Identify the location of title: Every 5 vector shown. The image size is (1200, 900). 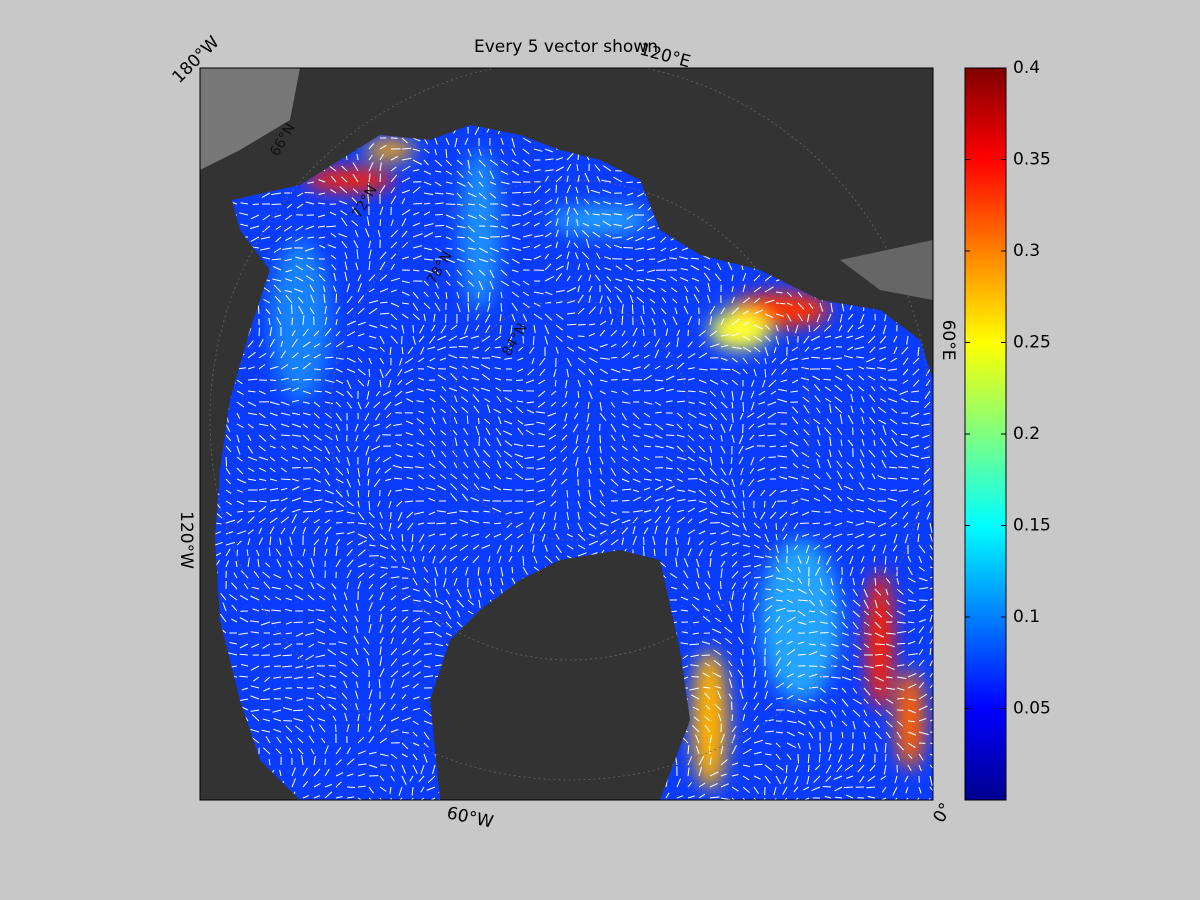
(566, 47).